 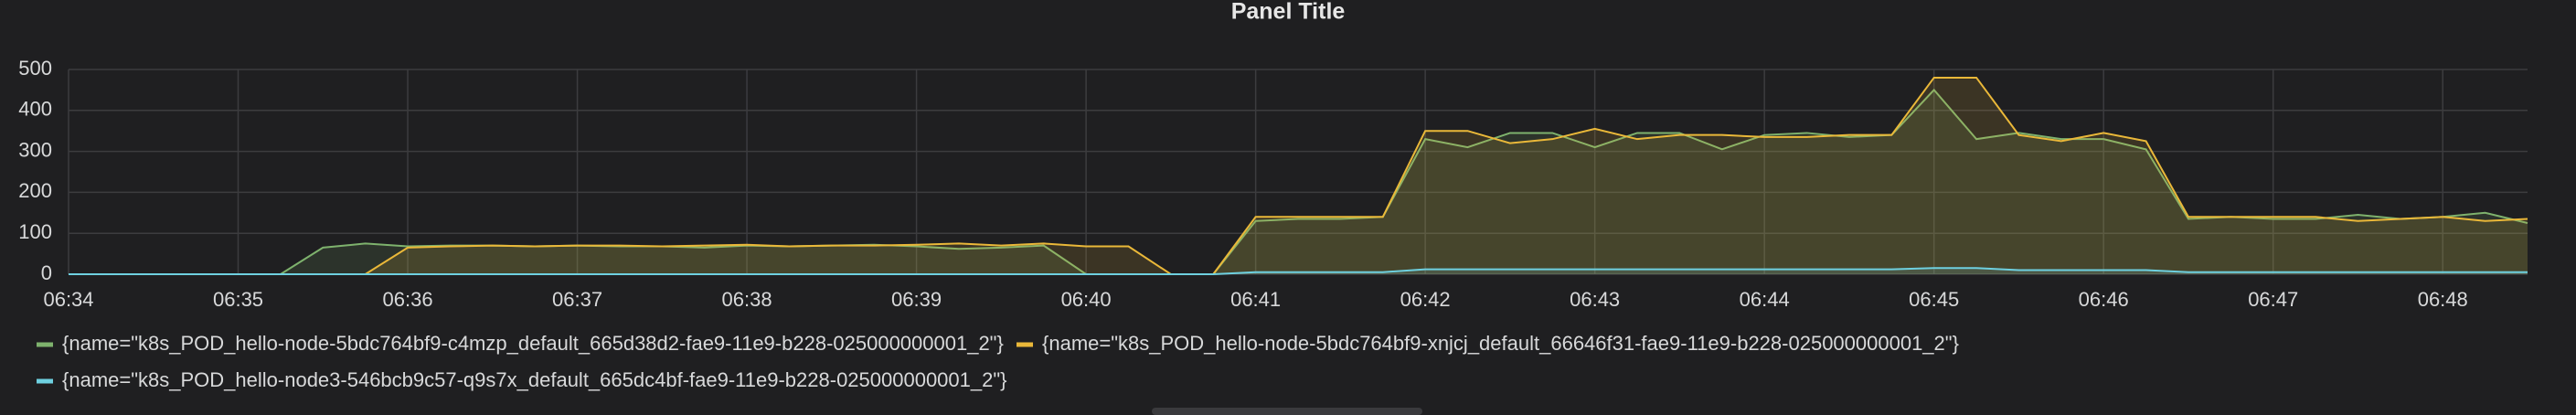 What do you see at coordinates (1934, 299) in the screenshot?
I see `x-tick-label: 06:45` at bounding box center [1934, 299].